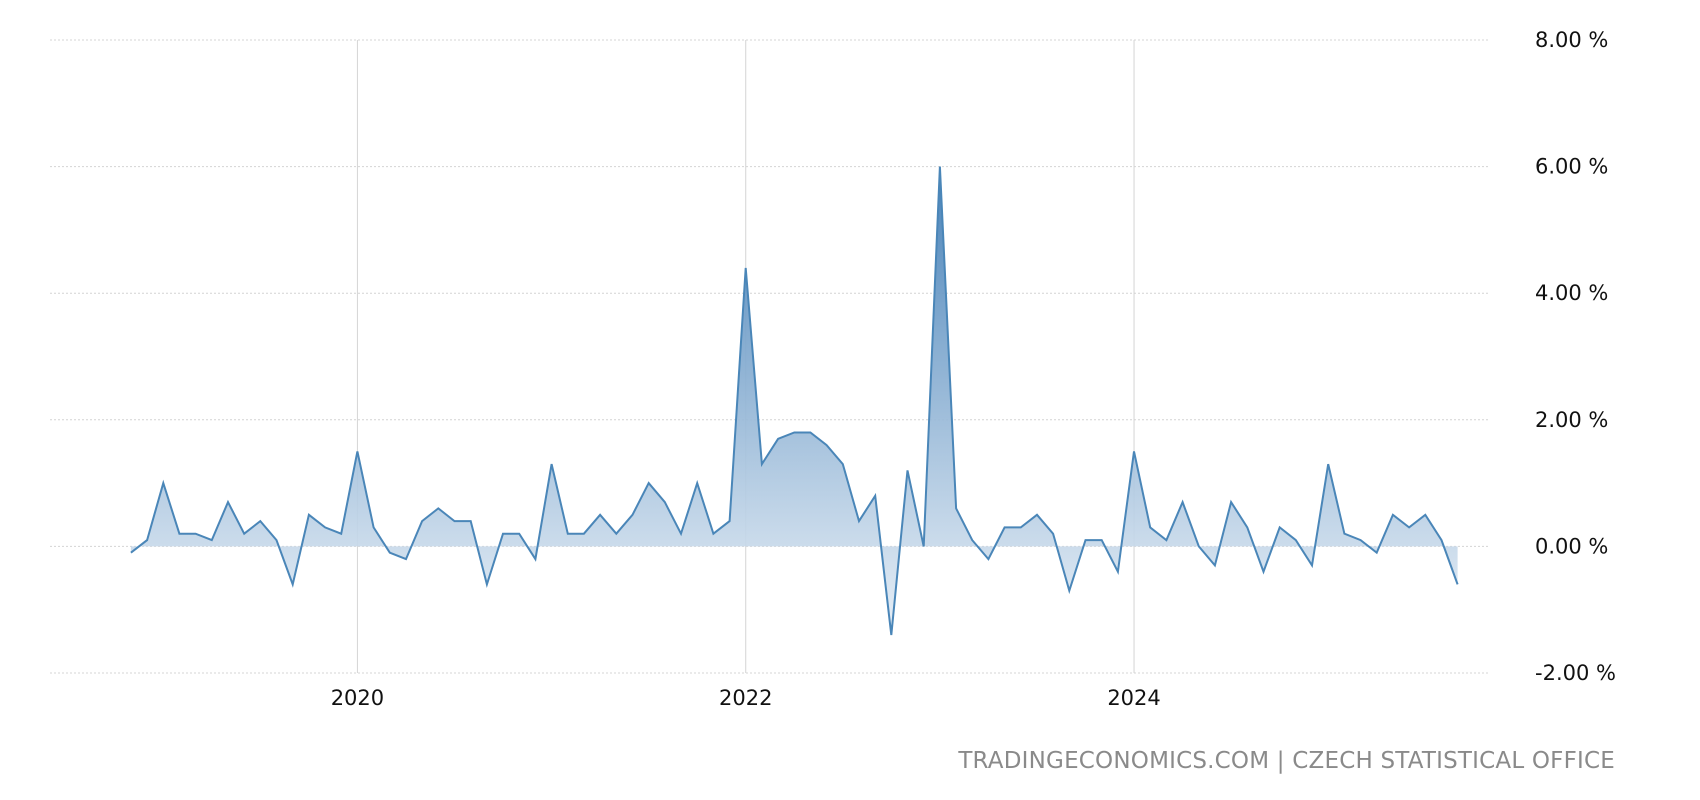  Describe the element at coordinates (1571, 40) in the screenshot. I see `y-tick-label: 8.00 %` at that location.